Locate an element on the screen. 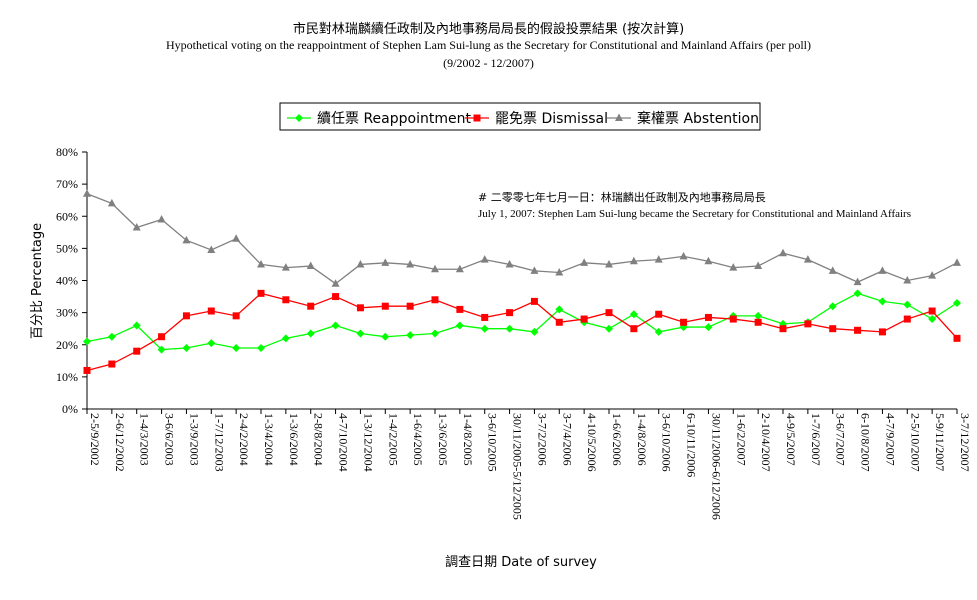 The height and width of the screenshot is (600, 977). chart-title-chinese: 市民對林瑞麟續任政制及內地事務局局長的假設投票結果 (按次計算) is located at coordinates (488, 29).